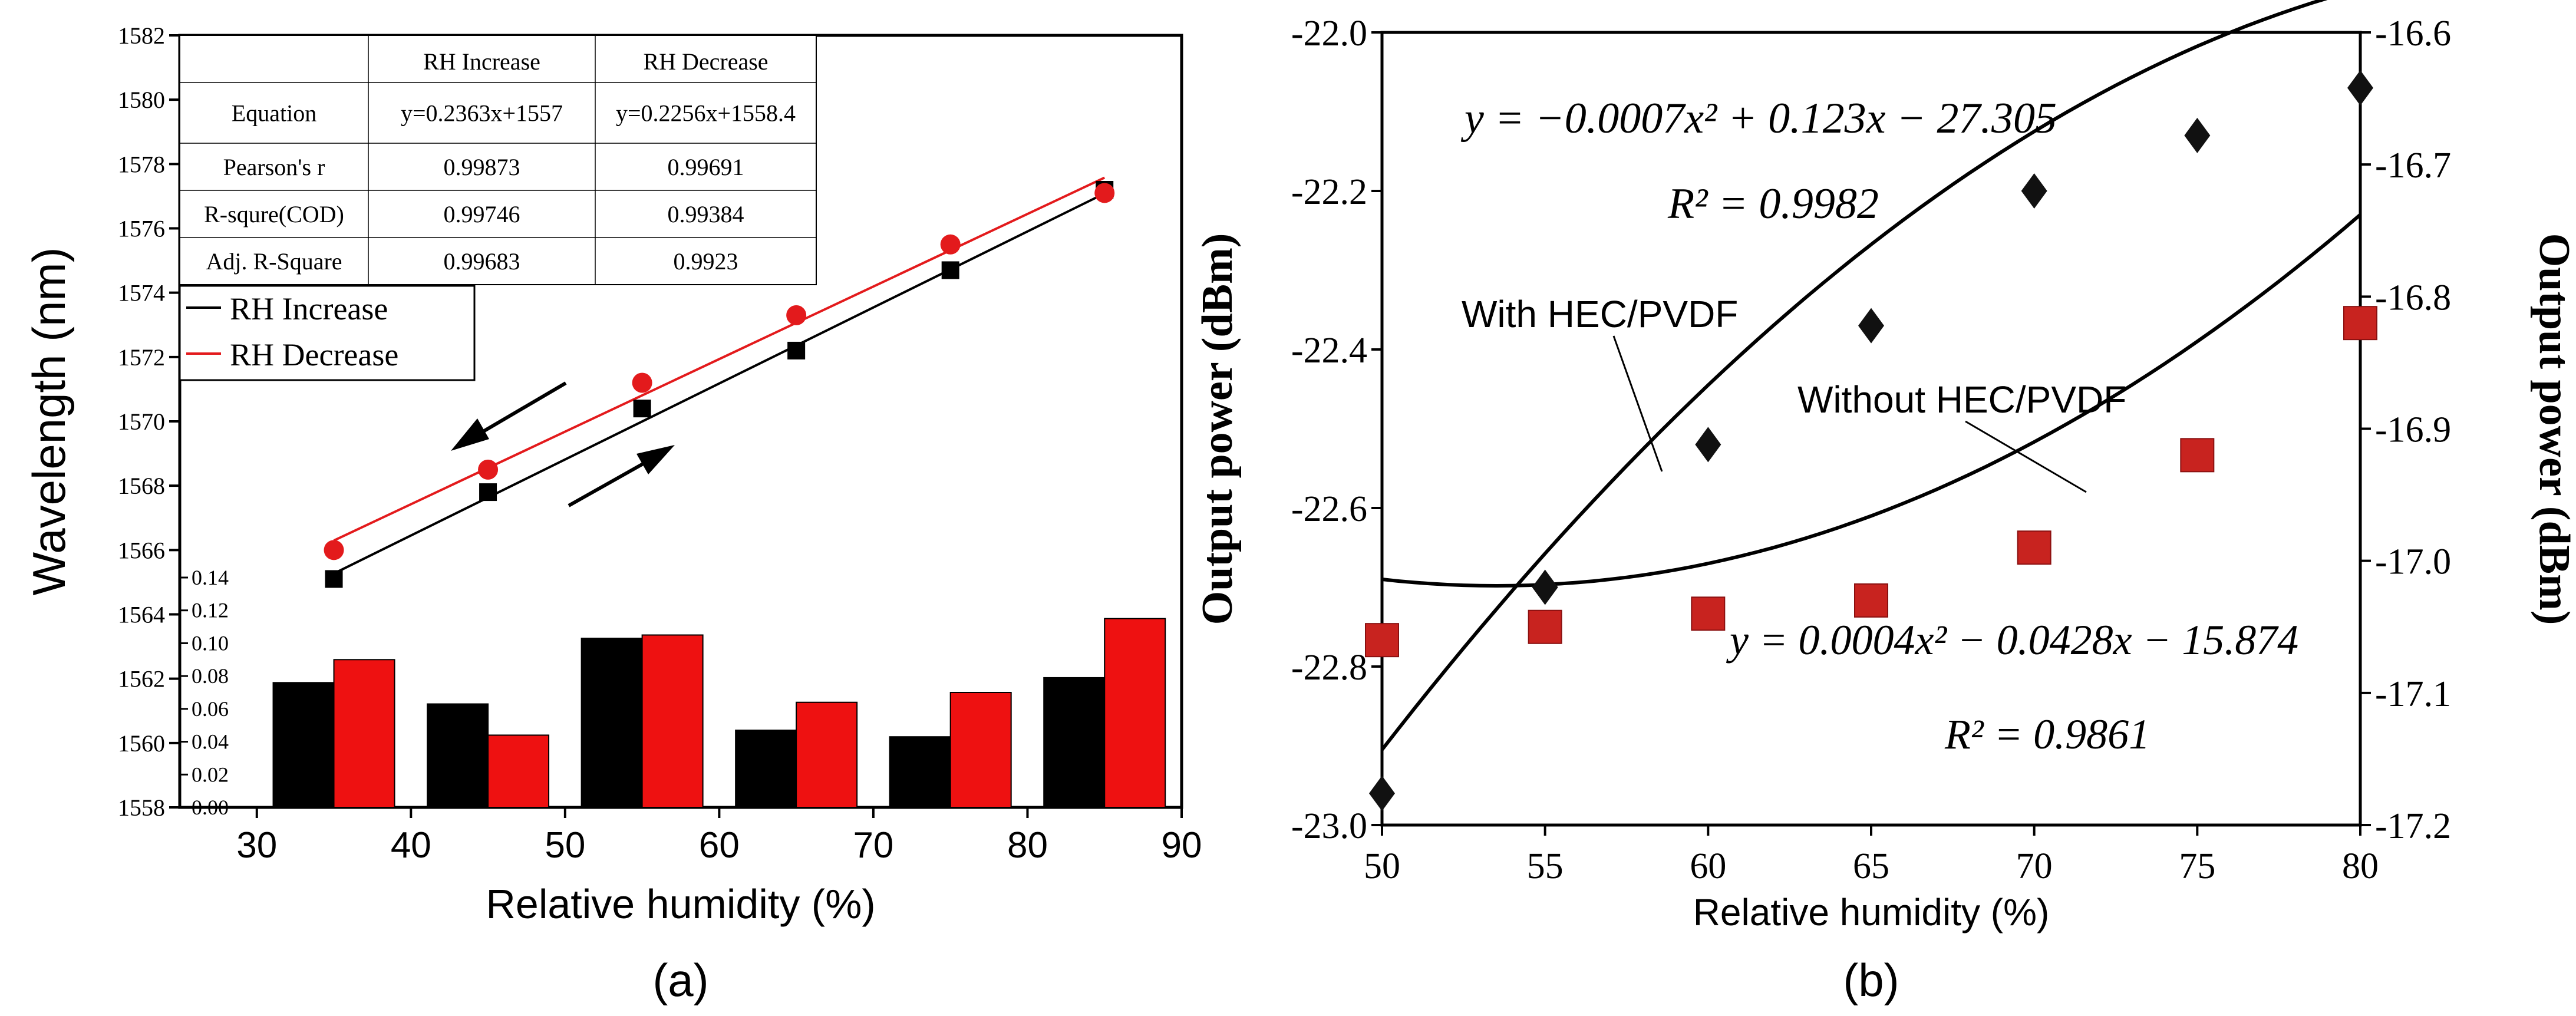 The image size is (2576, 1016). I want to click on right-y-tick-label: -17.1, so click(2413, 694).